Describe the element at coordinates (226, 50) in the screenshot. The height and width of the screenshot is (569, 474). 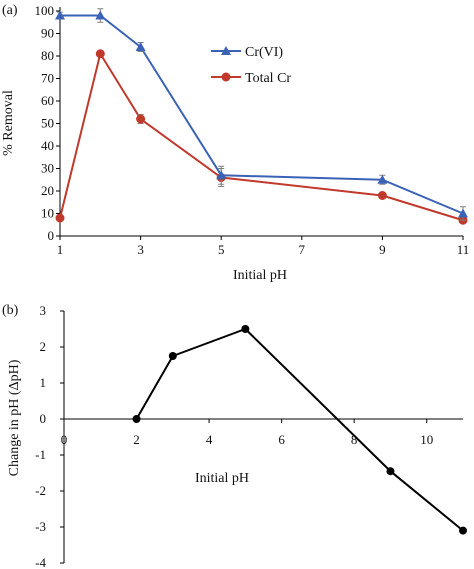
I see `legend-marker-cr-vi` at that location.